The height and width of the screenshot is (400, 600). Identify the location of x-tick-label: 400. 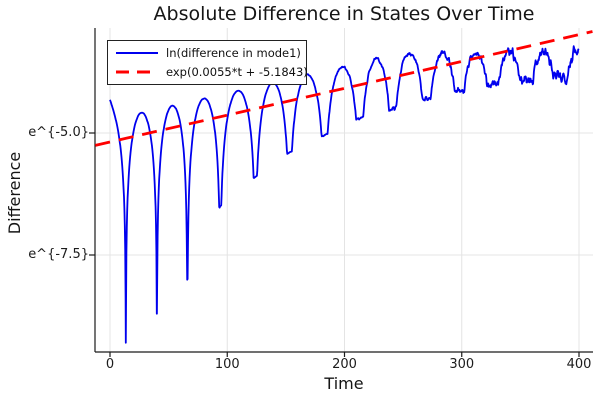
(579, 364).